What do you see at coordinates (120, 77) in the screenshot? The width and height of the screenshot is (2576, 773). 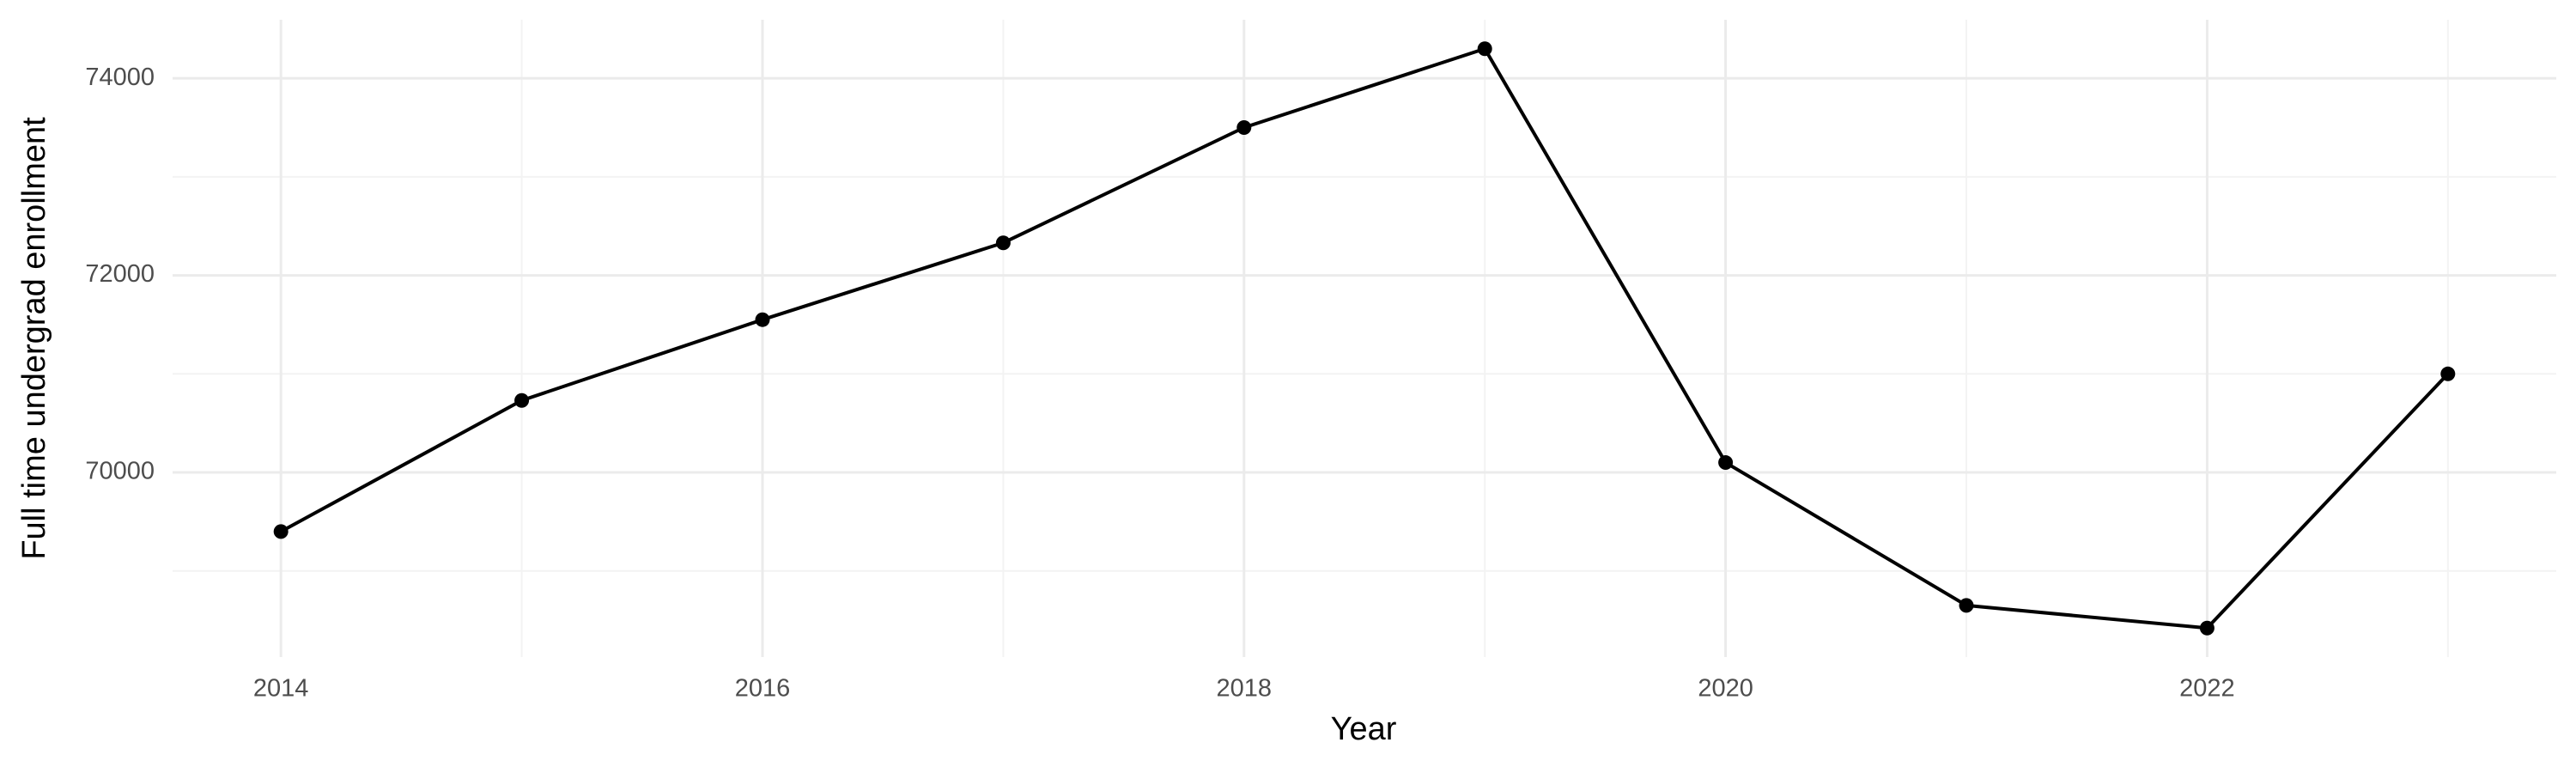 I see `y-tick-label: 74000` at bounding box center [120, 77].